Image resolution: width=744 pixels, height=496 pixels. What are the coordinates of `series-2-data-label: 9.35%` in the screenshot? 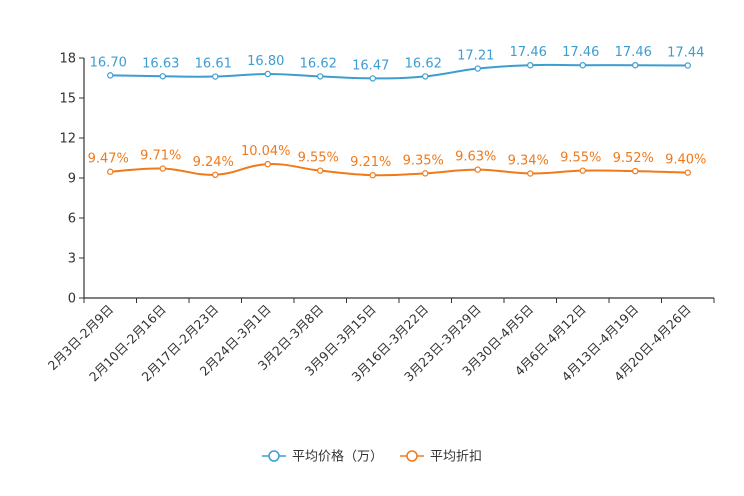 It's located at (423, 160).